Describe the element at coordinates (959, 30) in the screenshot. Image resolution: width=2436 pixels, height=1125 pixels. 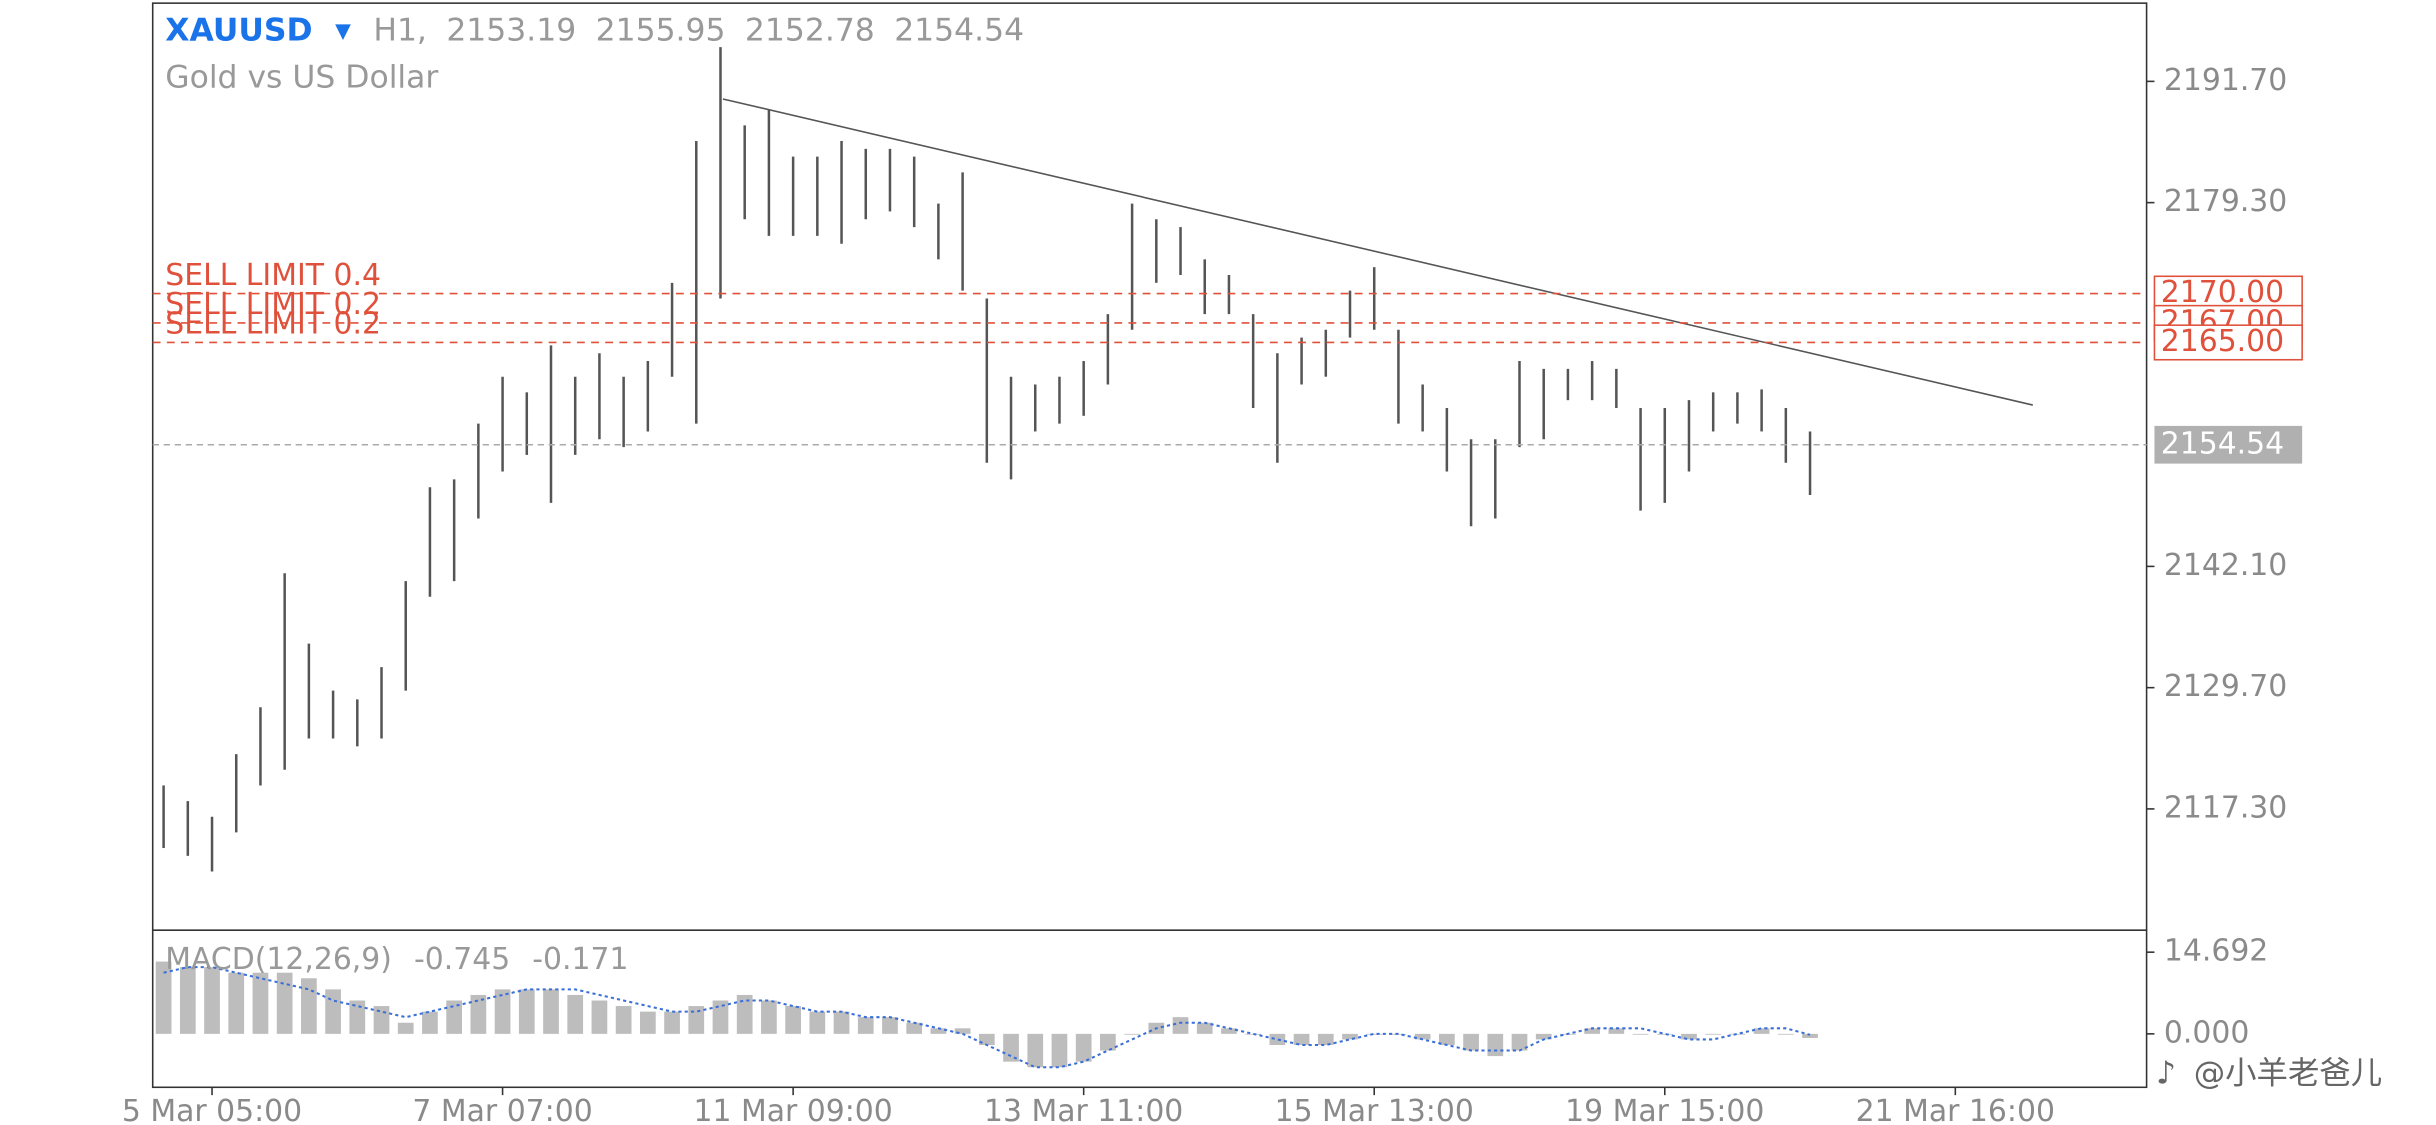
I see `close-price: 2154.54` at that location.